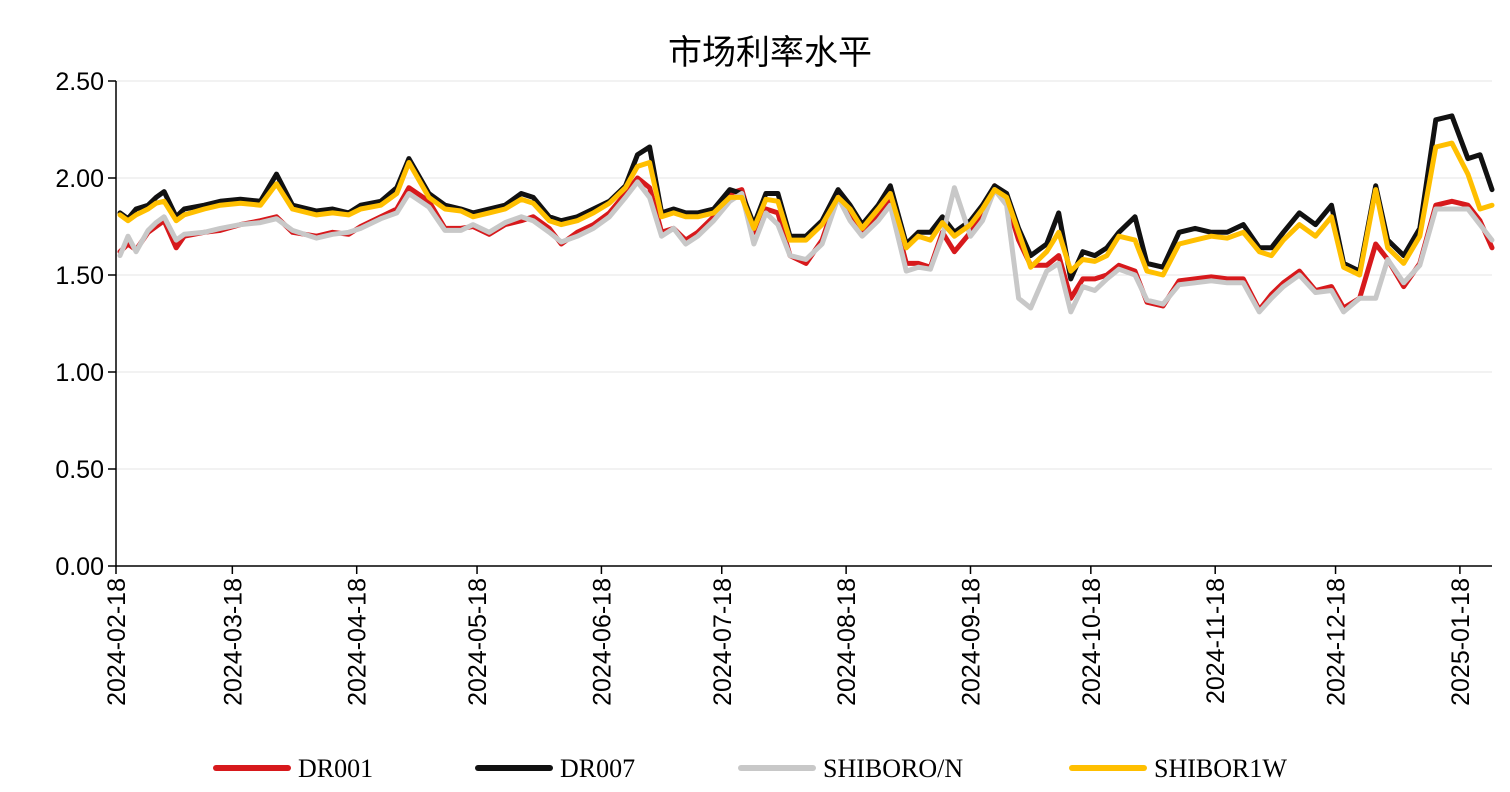  Describe the element at coordinates (79, 567) in the screenshot. I see `y-tick-label: 0.00` at that location.